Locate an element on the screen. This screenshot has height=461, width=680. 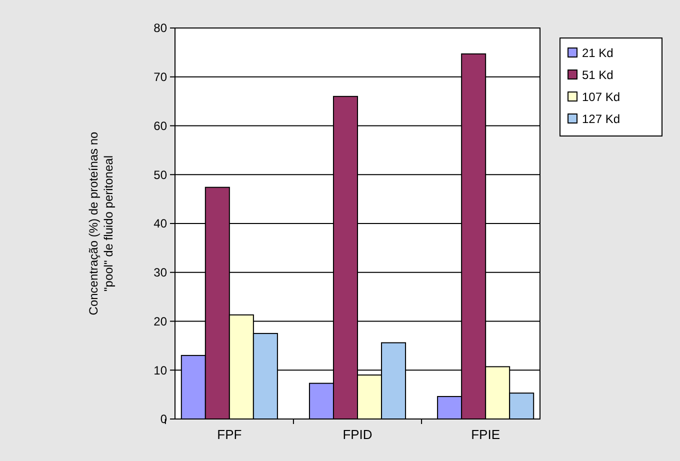
y-axis-title: Concentração (%) de proteínas no "pool" de fluido peritoneal is located at coordinates (101, 223).